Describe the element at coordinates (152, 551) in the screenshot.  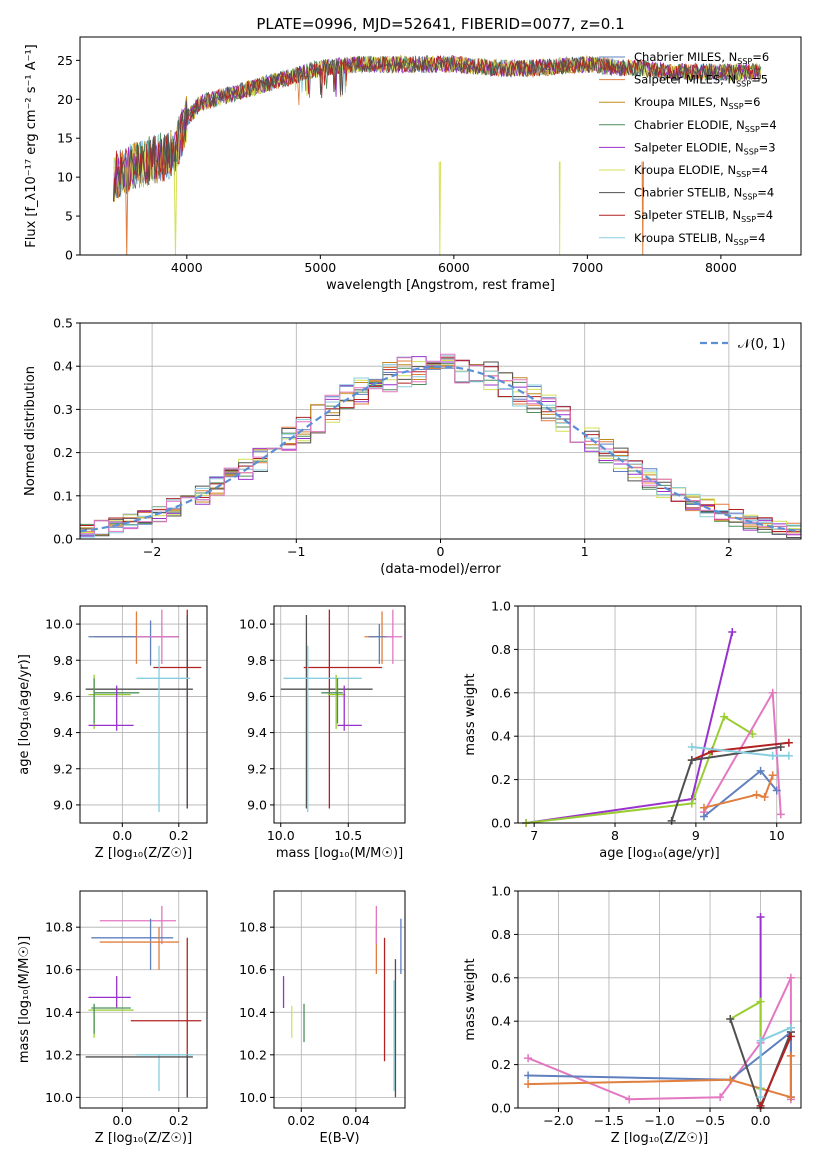
I see `x-tick-label: −2` at that location.